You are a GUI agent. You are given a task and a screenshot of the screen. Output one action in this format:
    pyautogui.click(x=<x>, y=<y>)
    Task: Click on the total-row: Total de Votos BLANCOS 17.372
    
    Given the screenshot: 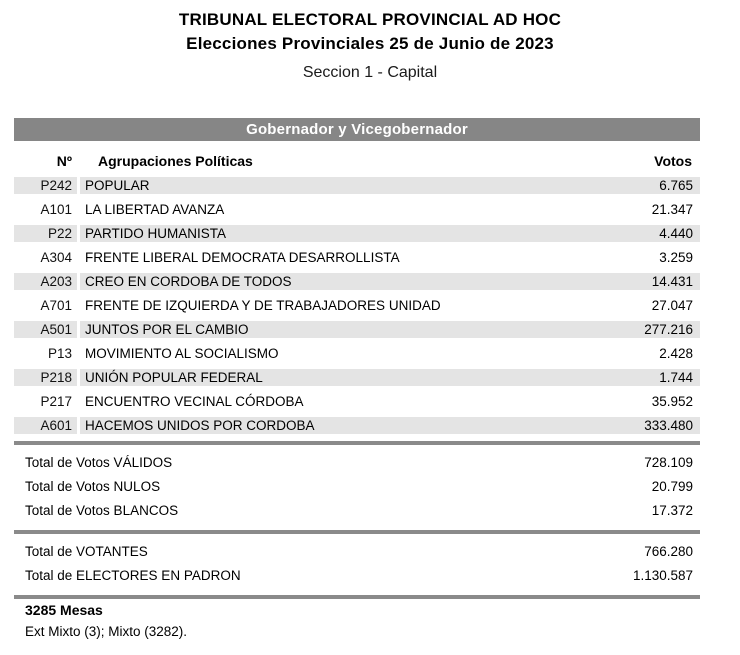 What is the action you would take?
    pyautogui.click(x=357, y=511)
    